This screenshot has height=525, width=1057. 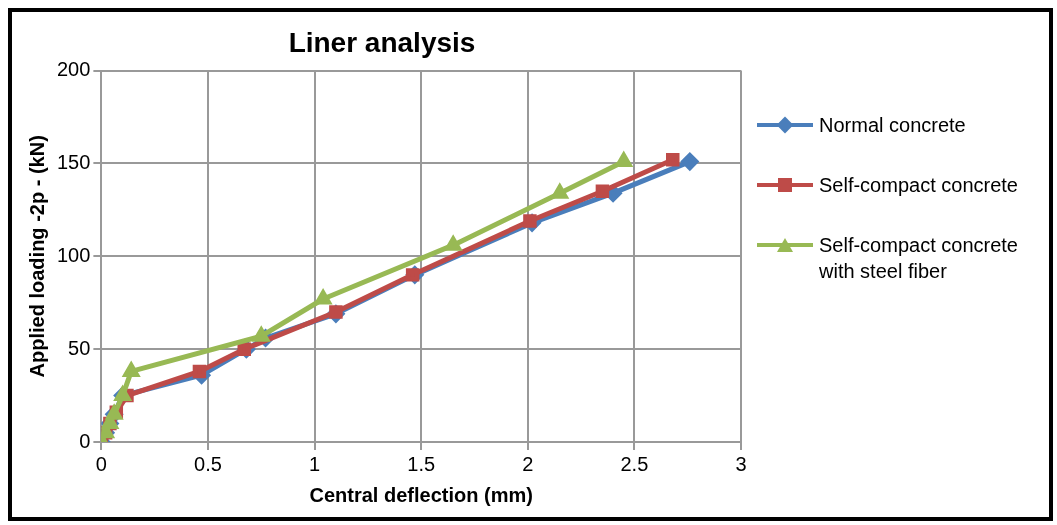 What do you see at coordinates (79, 347) in the screenshot?
I see `y-tick-label: 50` at bounding box center [79, 347].